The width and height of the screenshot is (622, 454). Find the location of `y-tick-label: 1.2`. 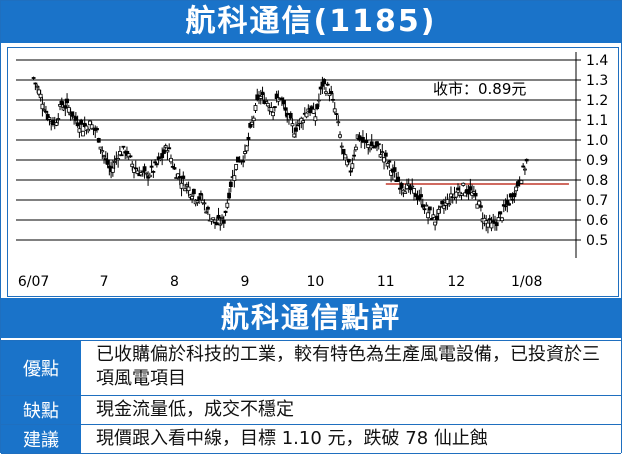

y-tick-label: 1.2 is located at coordinates (597, 101).